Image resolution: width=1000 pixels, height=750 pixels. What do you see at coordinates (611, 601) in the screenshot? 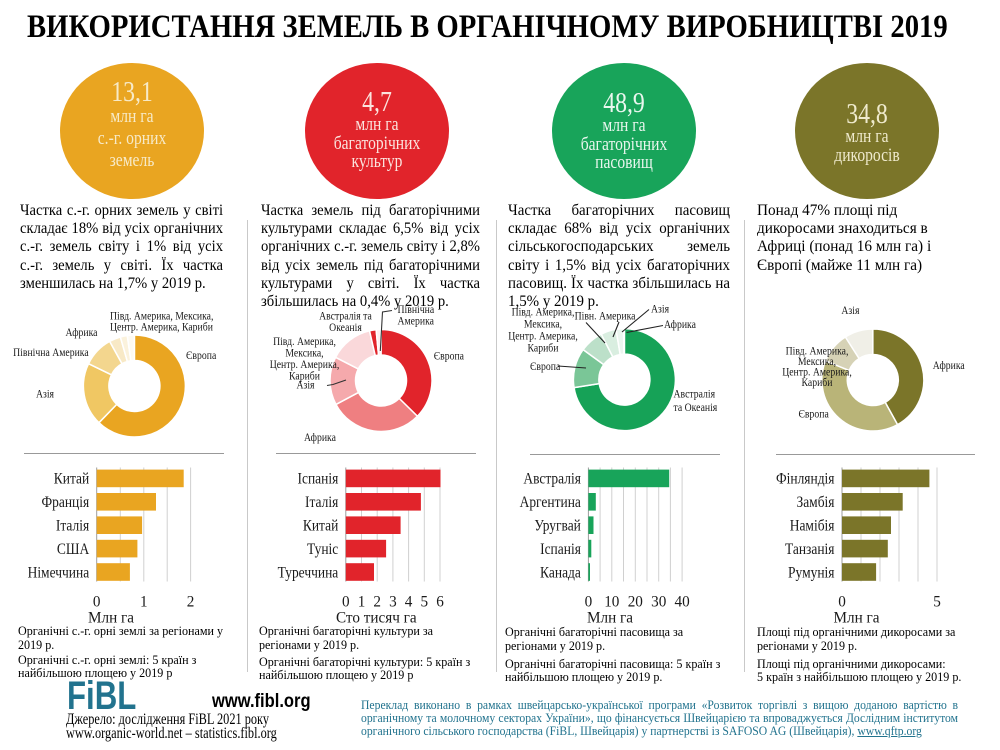
I see `svg-text: 10` at bounding box center [611, 601].